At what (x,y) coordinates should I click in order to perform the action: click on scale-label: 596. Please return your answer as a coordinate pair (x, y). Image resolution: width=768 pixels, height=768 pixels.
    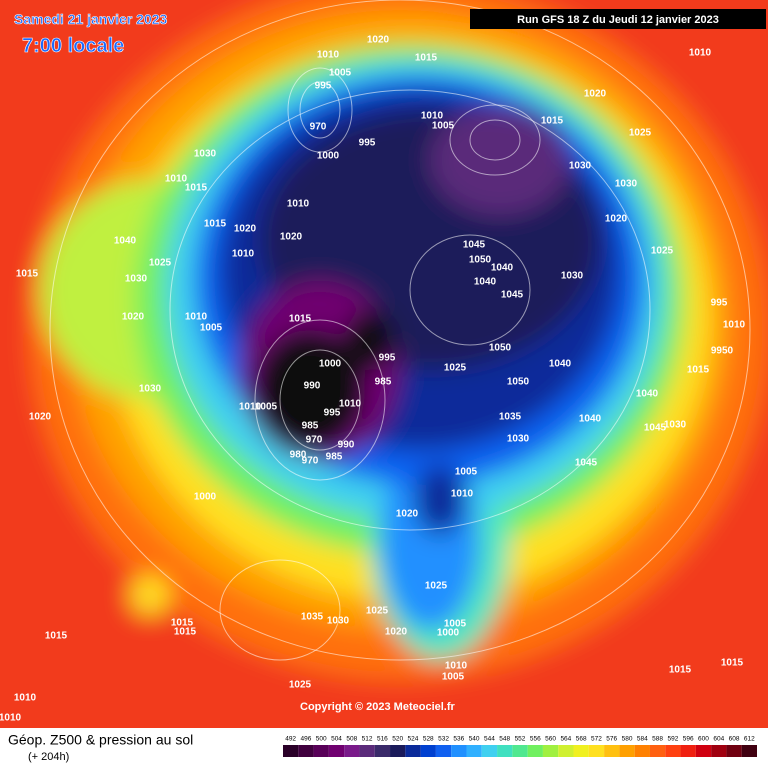
    Looking at the image, I should click on (688, 739).